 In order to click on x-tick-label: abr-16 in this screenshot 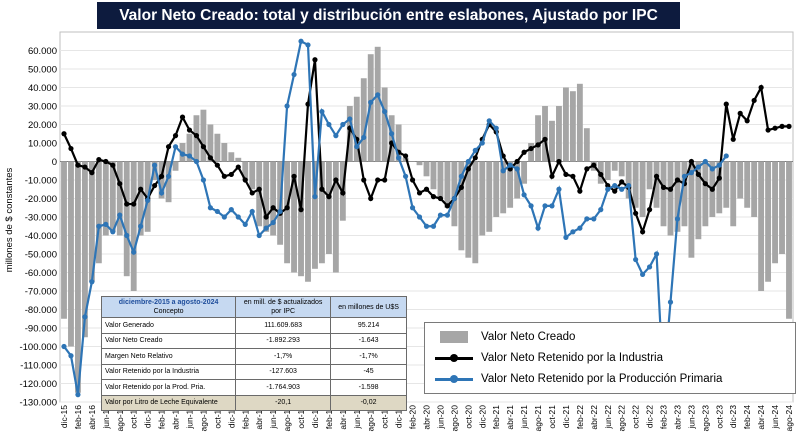, I will do `click(92, 417)`.